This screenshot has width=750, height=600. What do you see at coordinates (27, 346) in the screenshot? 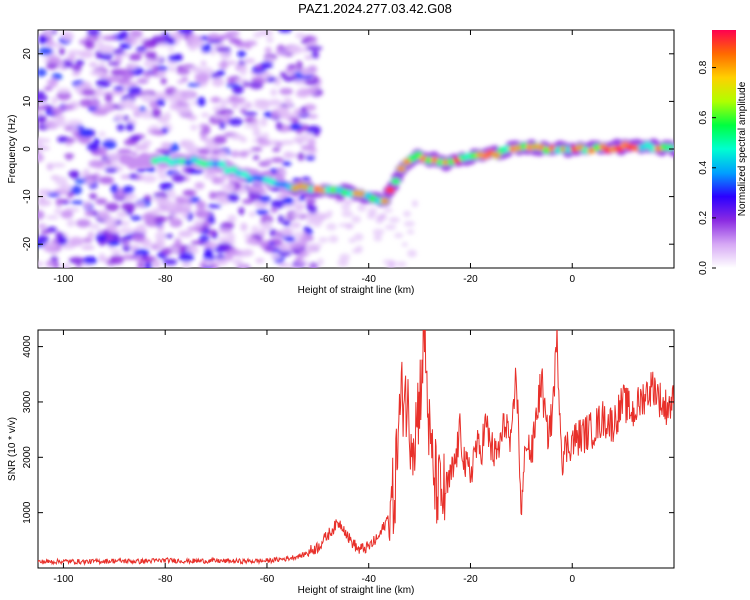
I see `snr-ytick-label: 4000` at bounding box center [27, 346].